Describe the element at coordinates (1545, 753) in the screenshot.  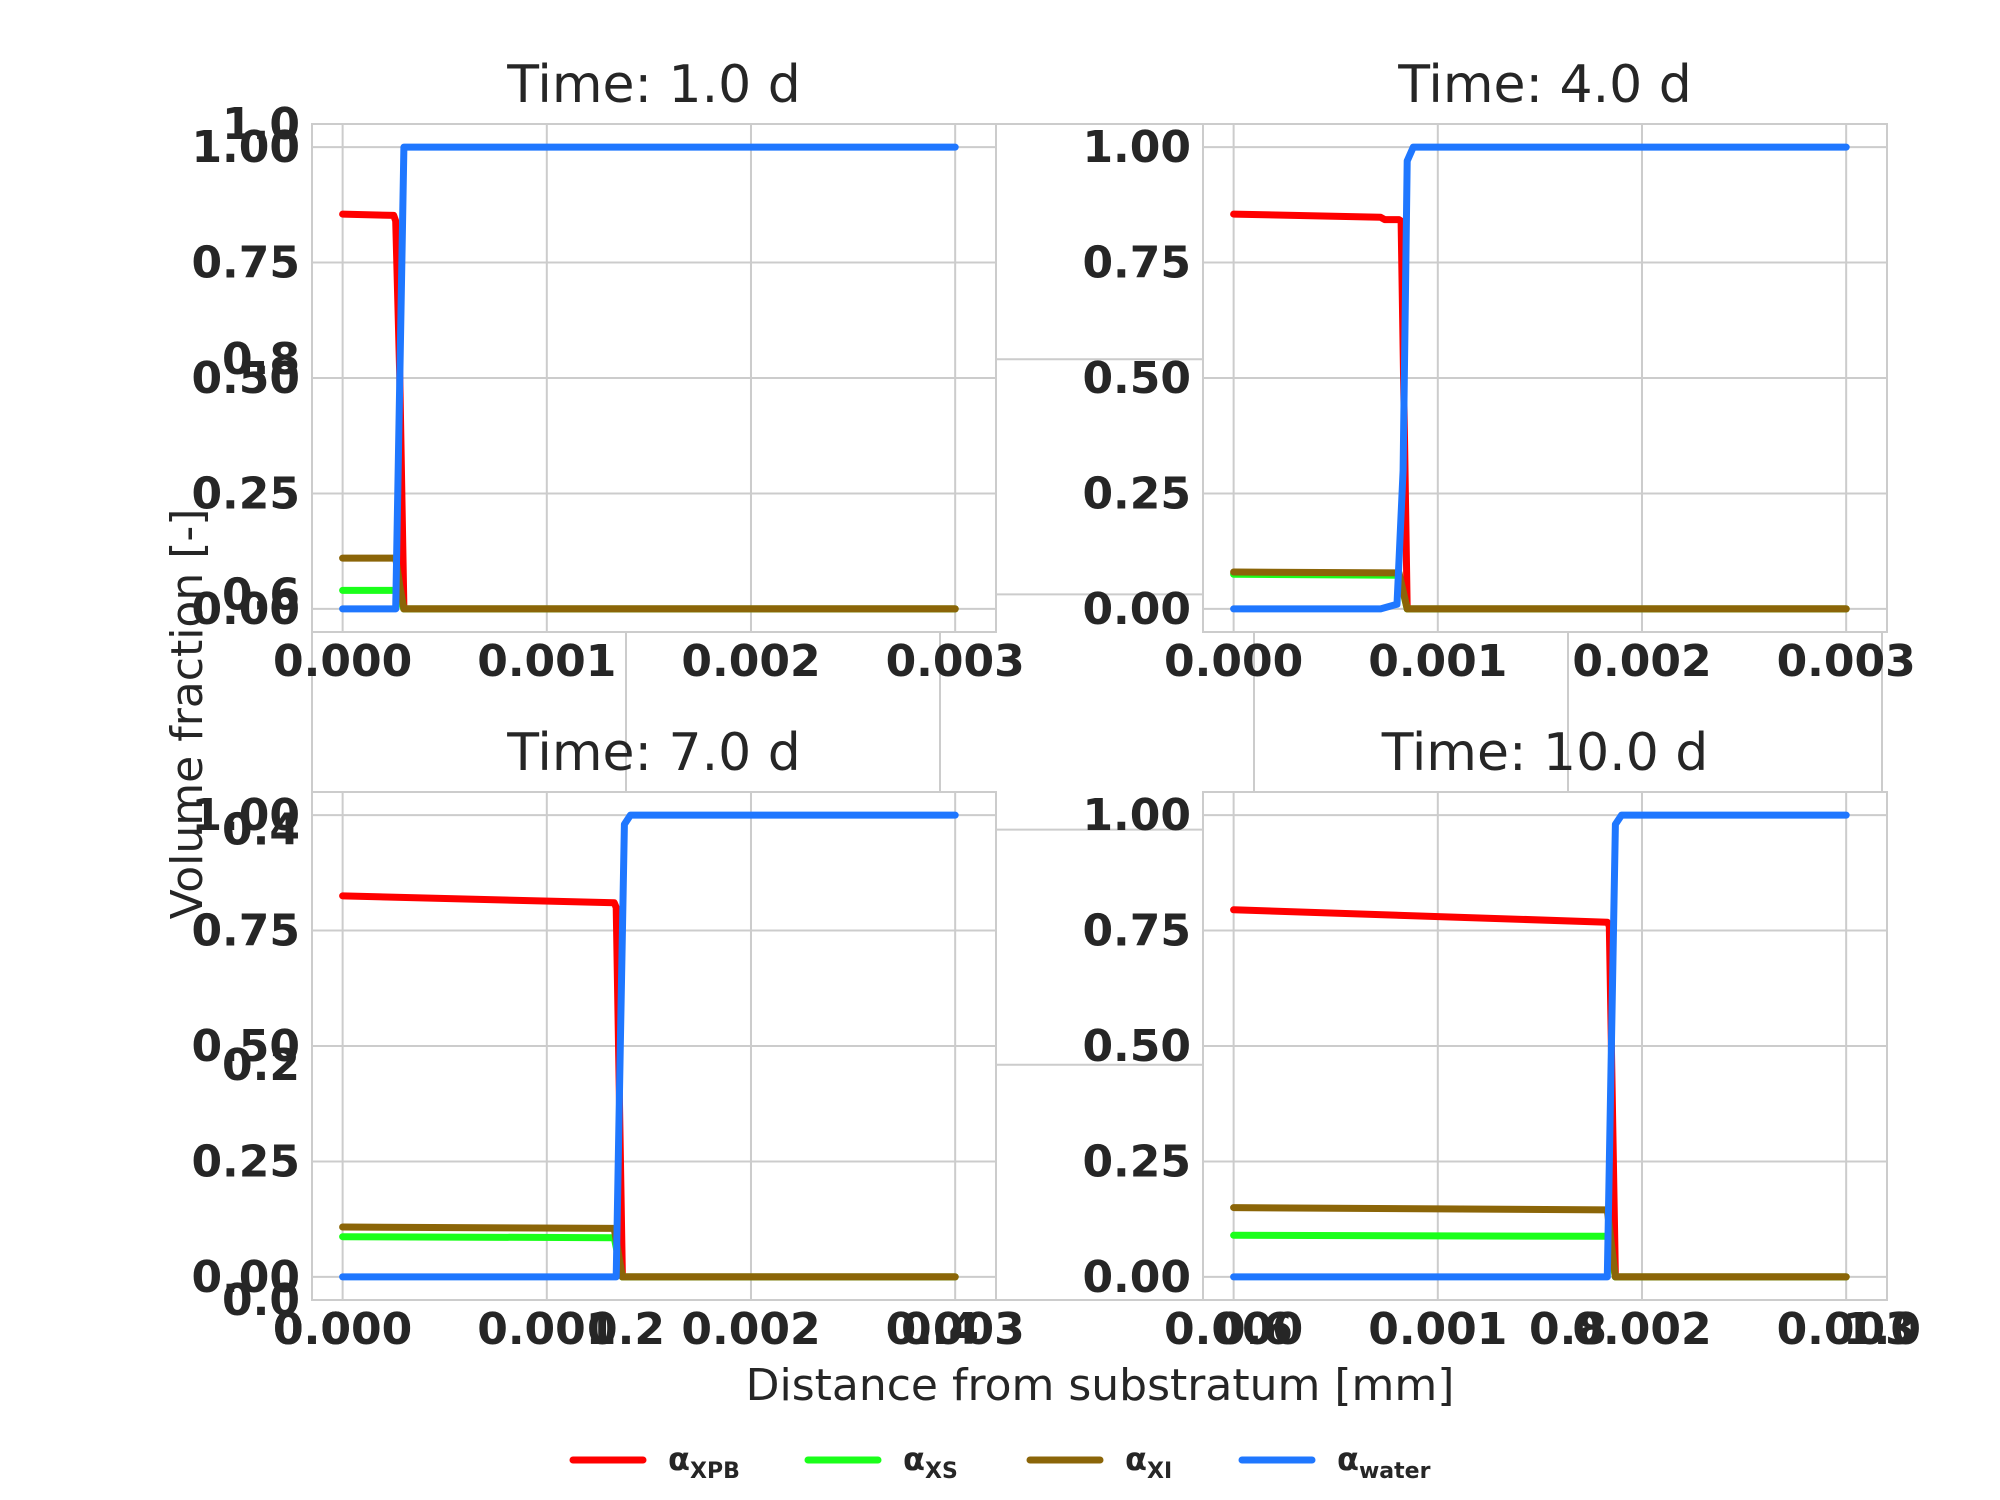
I see `subplot-title: Time: 10.0 d` at that location.